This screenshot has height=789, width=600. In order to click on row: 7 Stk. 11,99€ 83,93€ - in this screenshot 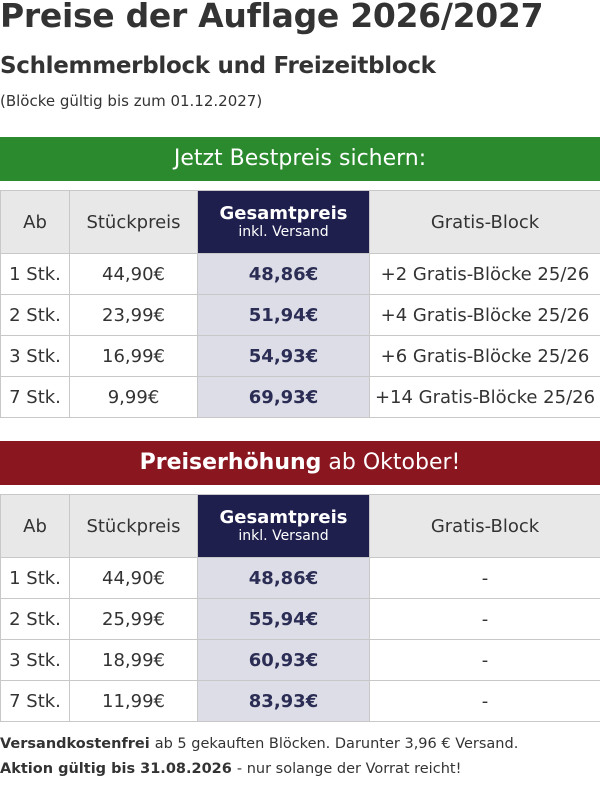, I will do `click(300, 701)`.